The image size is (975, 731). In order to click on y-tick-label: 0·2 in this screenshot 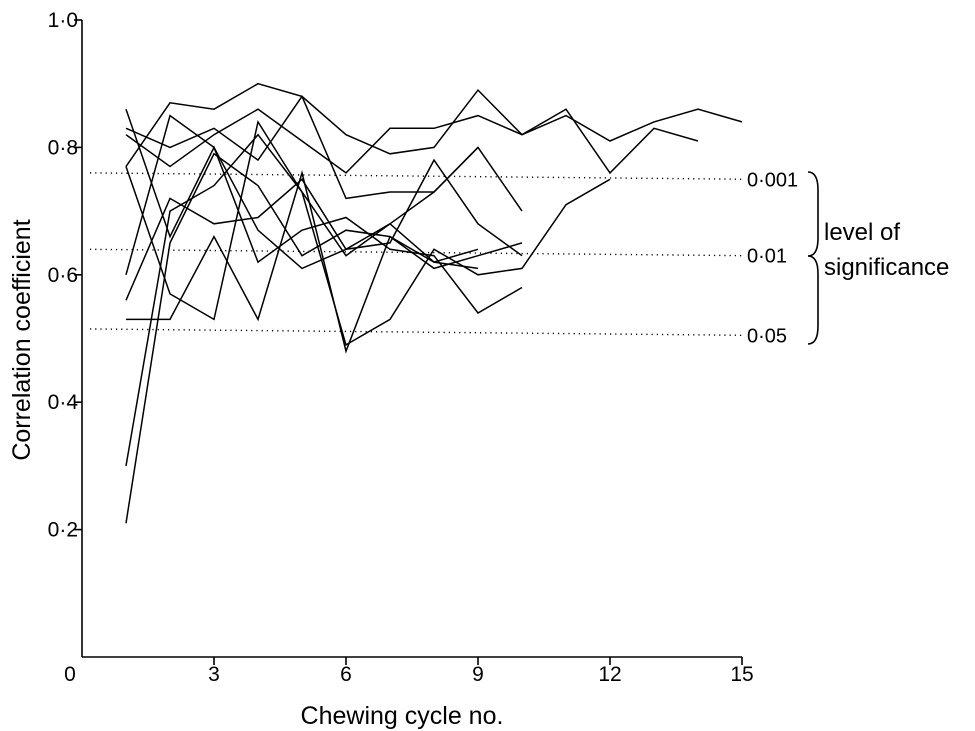, I will do `click(63, 530)`.